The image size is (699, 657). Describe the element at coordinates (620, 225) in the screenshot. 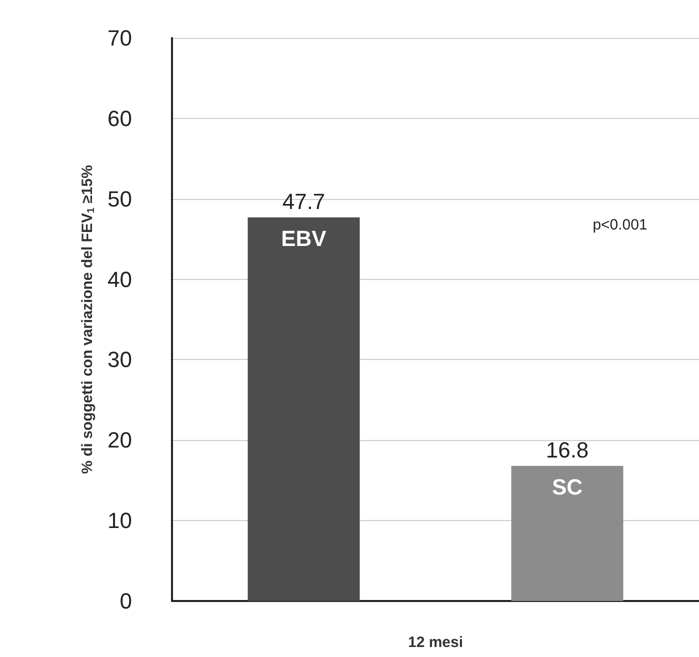

I see `annotation: p<0.001` at that location.